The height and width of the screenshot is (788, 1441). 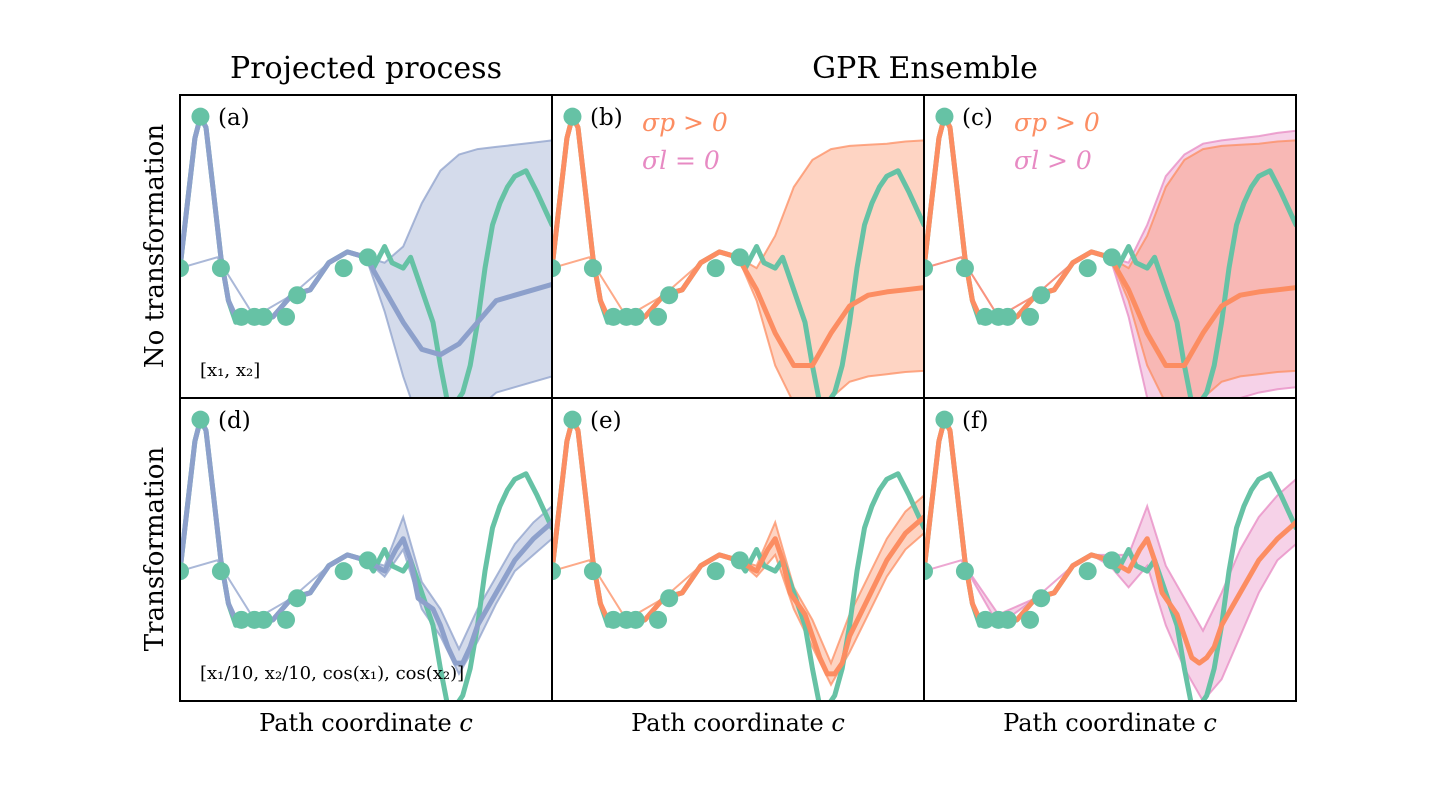 I want to click on panel-e-frame, so click(x=738, y=549).